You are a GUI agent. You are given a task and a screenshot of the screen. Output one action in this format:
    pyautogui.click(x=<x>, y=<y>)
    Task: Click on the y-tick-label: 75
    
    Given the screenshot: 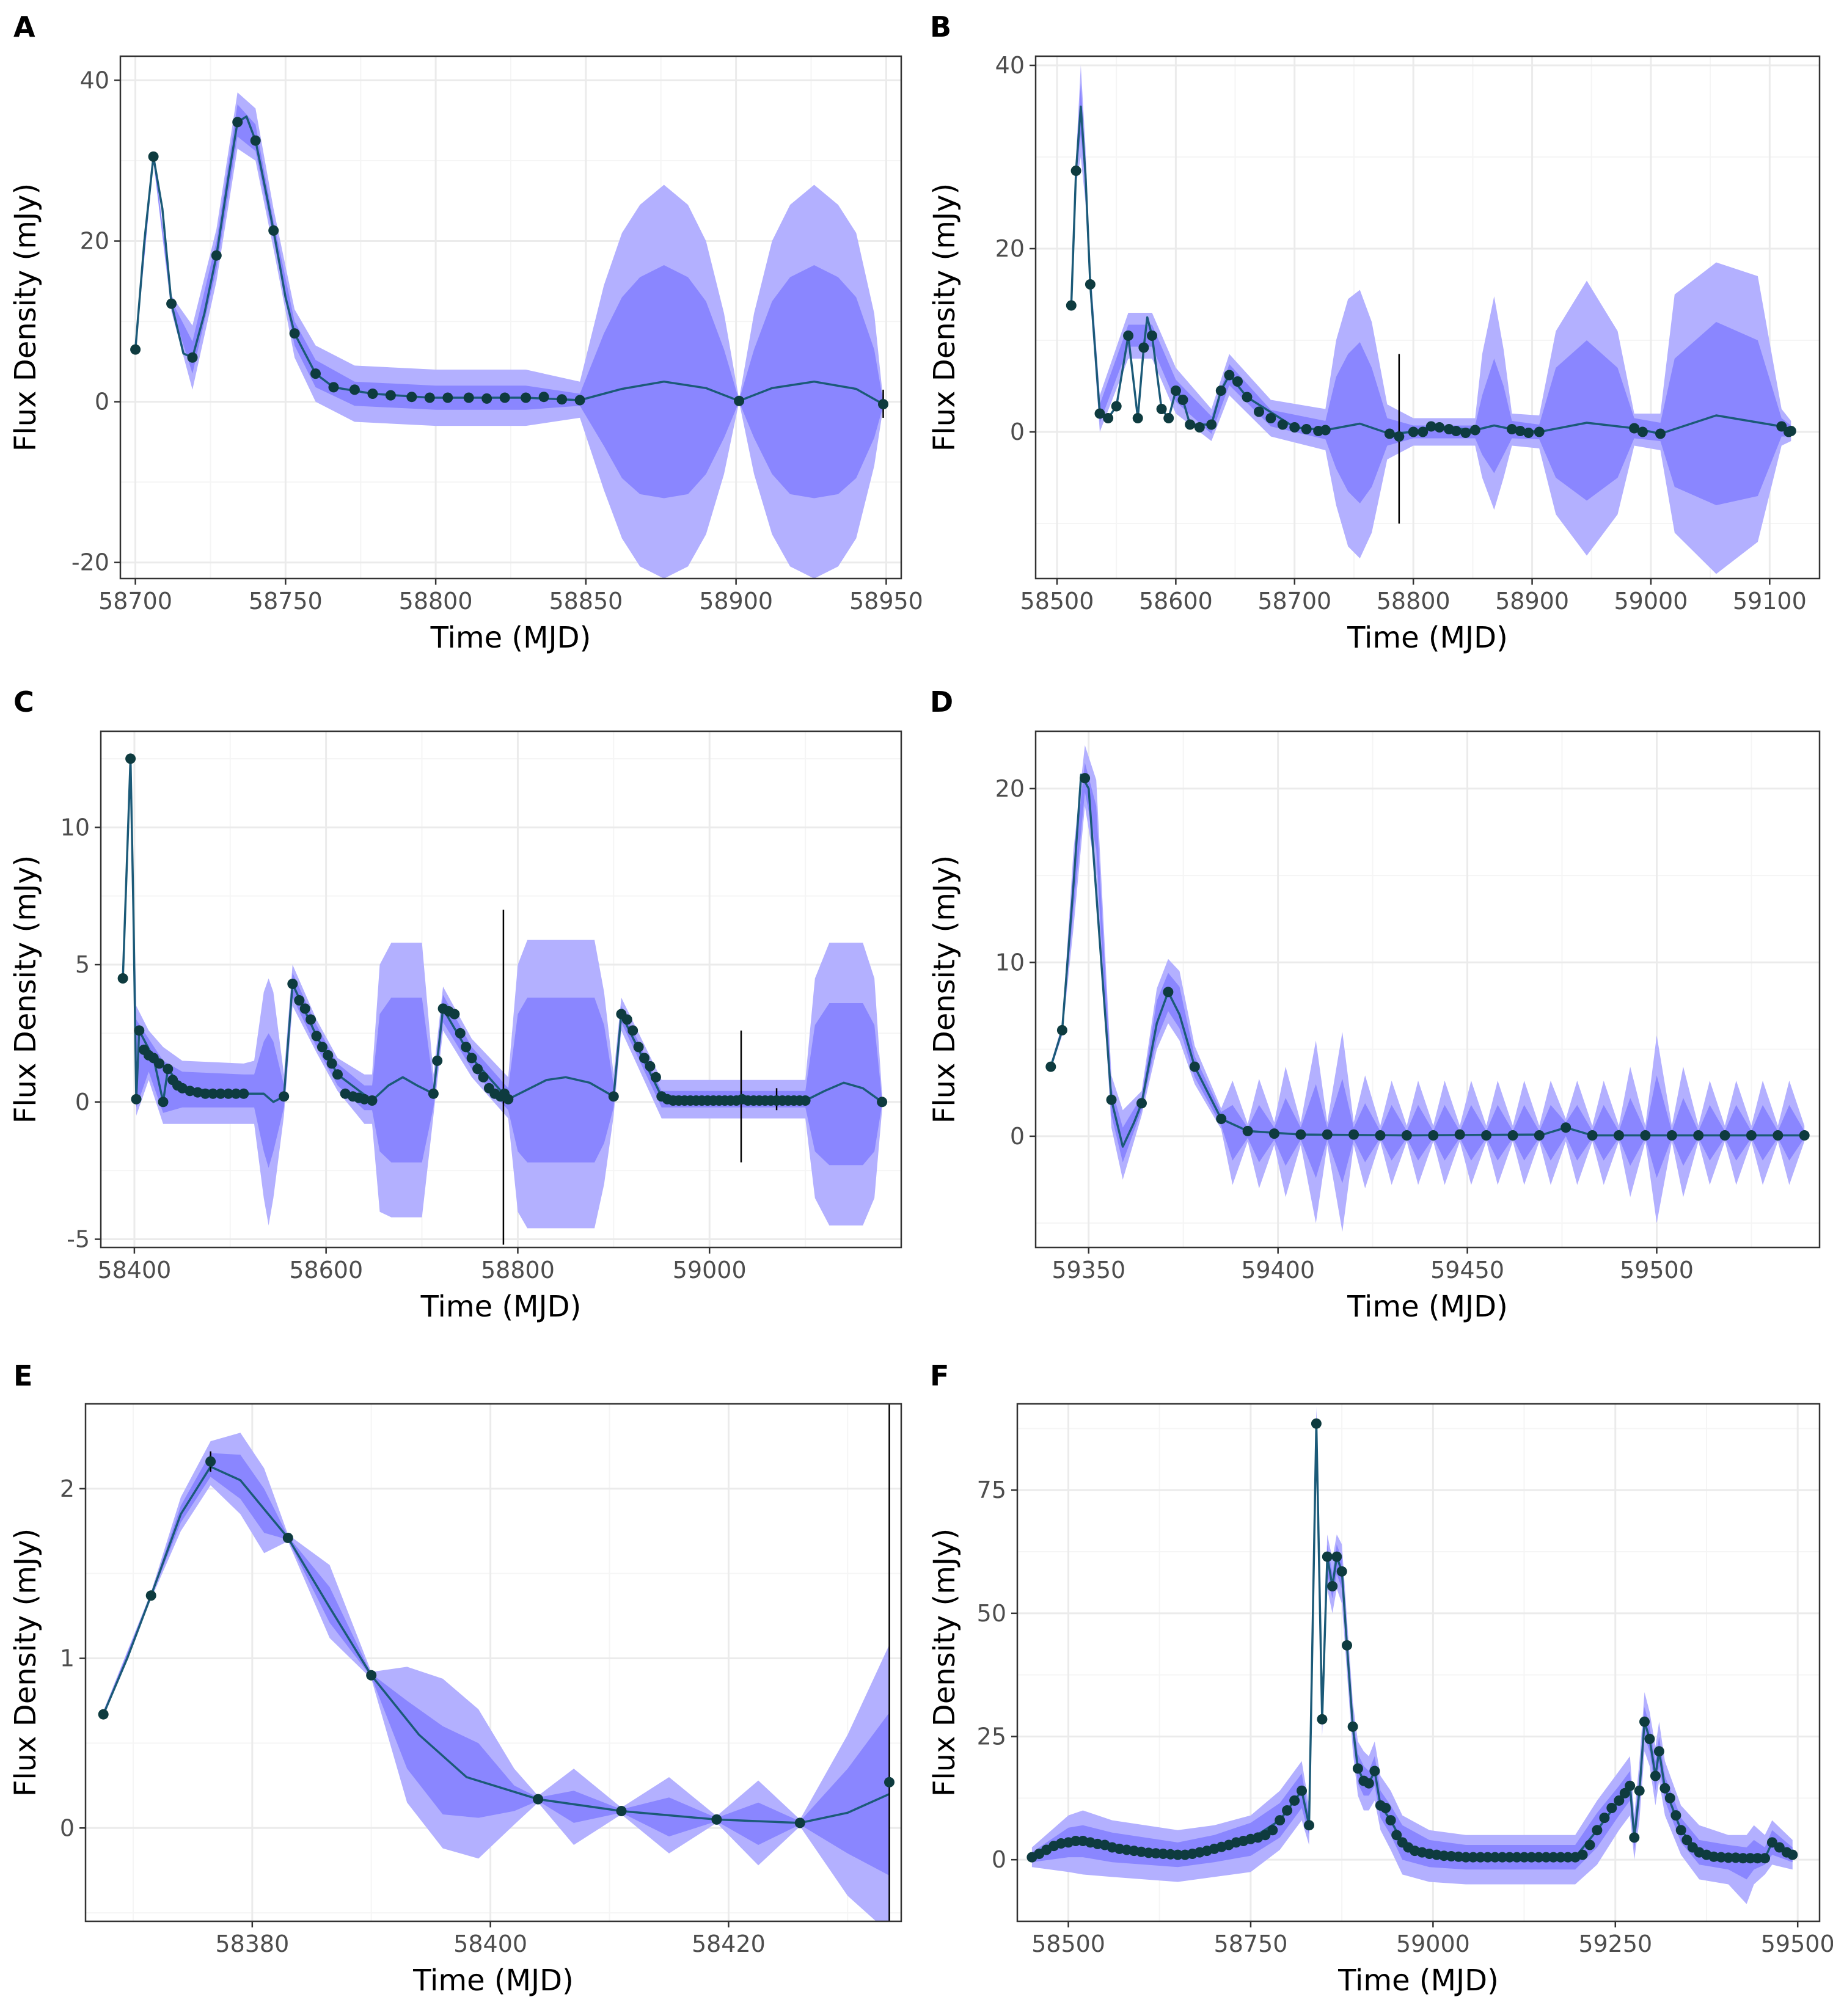 What is the action you would take?
    pyautogui.click(x=991, y=1490)
    